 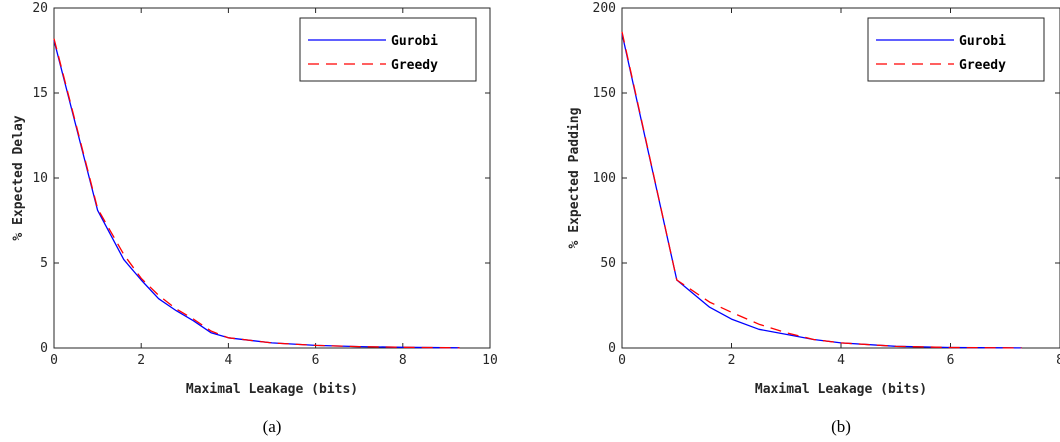 I want to click on caption-b: (b), so click(x=841, y=426).